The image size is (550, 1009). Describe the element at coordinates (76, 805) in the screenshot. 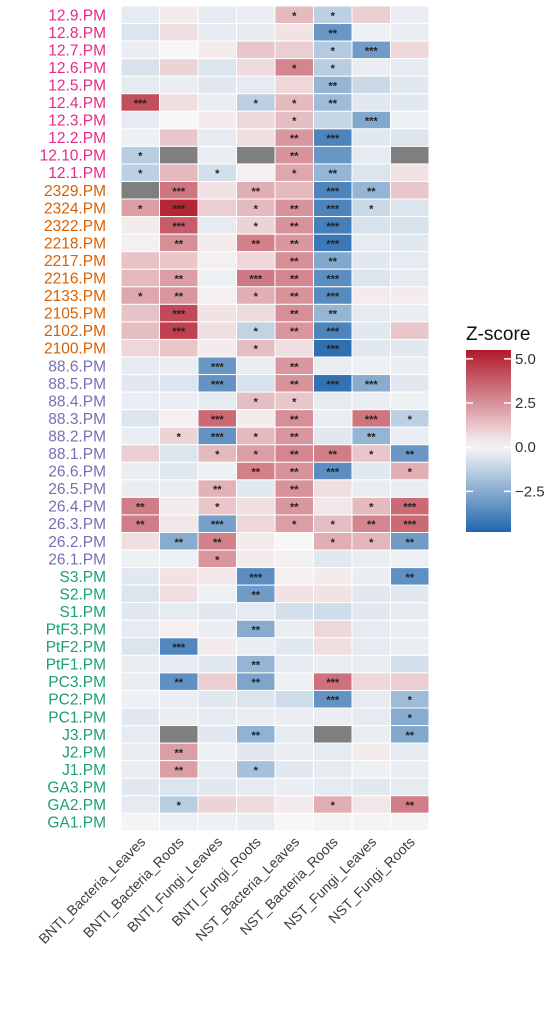

I see `row-label: GA2.PM` at that location.